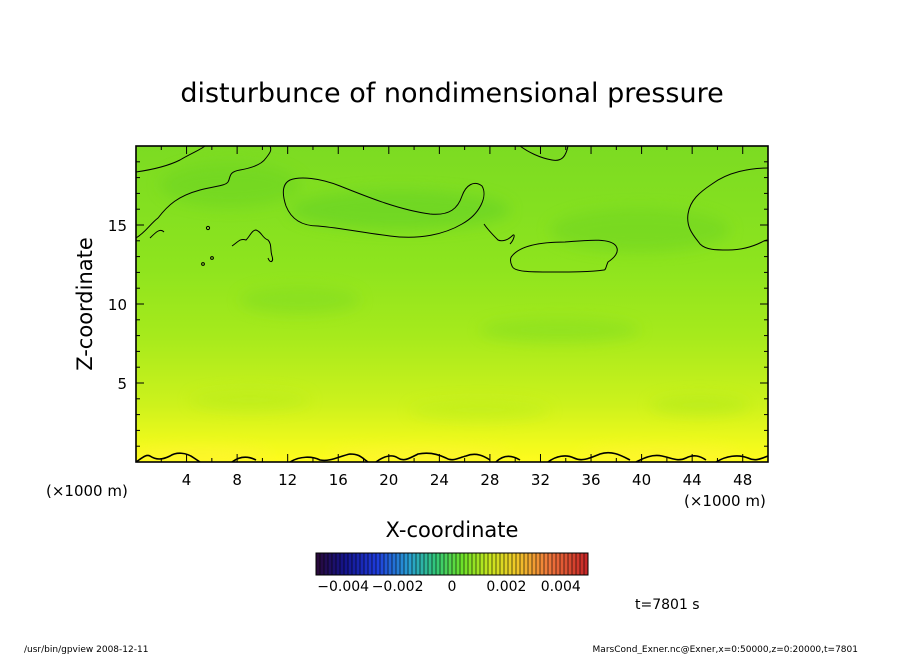 Image resolution: width=904 pixels, height=658 pixels. Describe the element at coordinates (439, 480) in the screenshot. I see `x-tick-label: 24` at that location.